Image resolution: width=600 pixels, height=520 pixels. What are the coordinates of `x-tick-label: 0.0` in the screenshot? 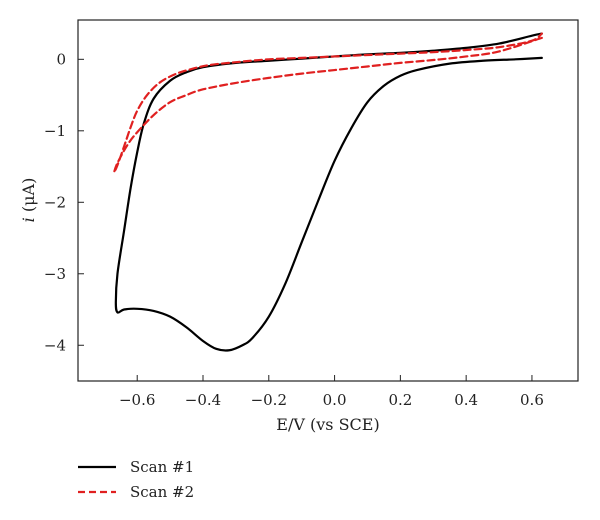 It's located at (335, 400).